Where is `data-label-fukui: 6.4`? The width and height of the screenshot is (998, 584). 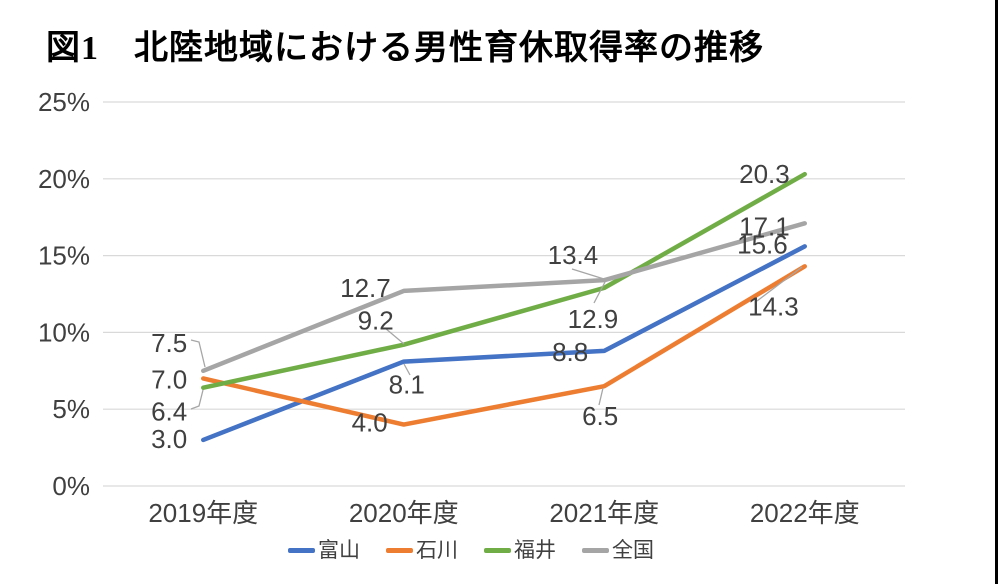
data-label-fukui: 6.4 is located at coordinates (169, 412).